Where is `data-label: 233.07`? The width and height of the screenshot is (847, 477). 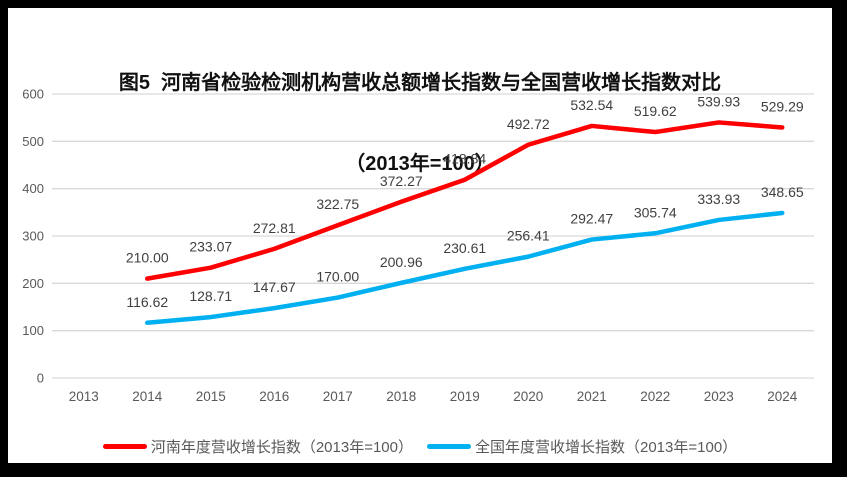 data-label: 233.07 is located at coordinates (210, 247).